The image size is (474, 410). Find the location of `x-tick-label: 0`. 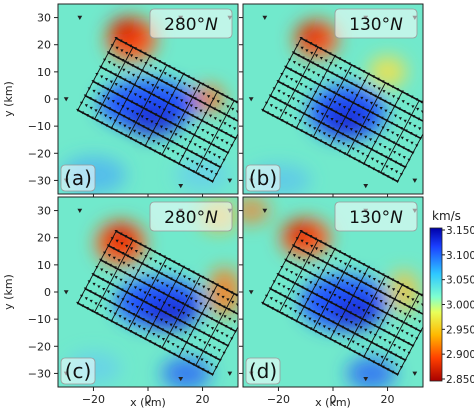

x-tick-label: 0 is located at coordinates (148, 399).